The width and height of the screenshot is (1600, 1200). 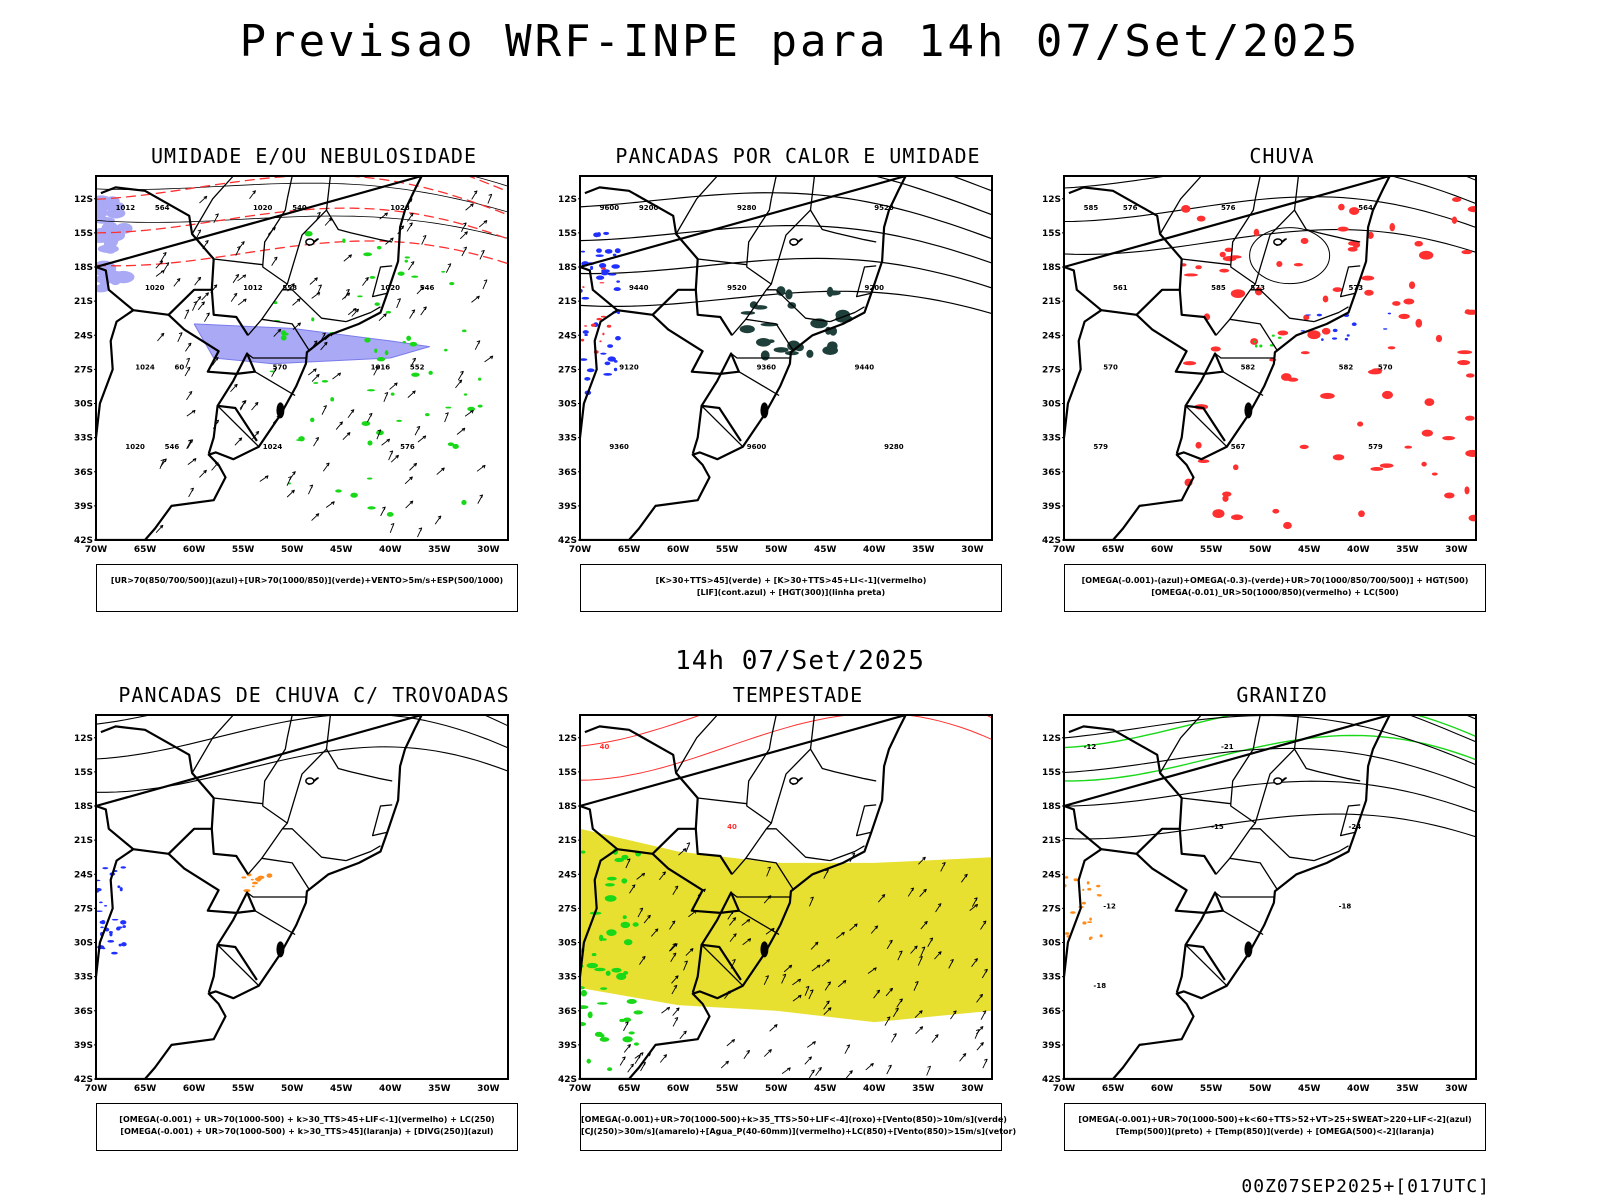 What do you see at coordinates (116, 213) in the screenshot?
I see `humidity-high-levels` at bounding box center [116, 213].